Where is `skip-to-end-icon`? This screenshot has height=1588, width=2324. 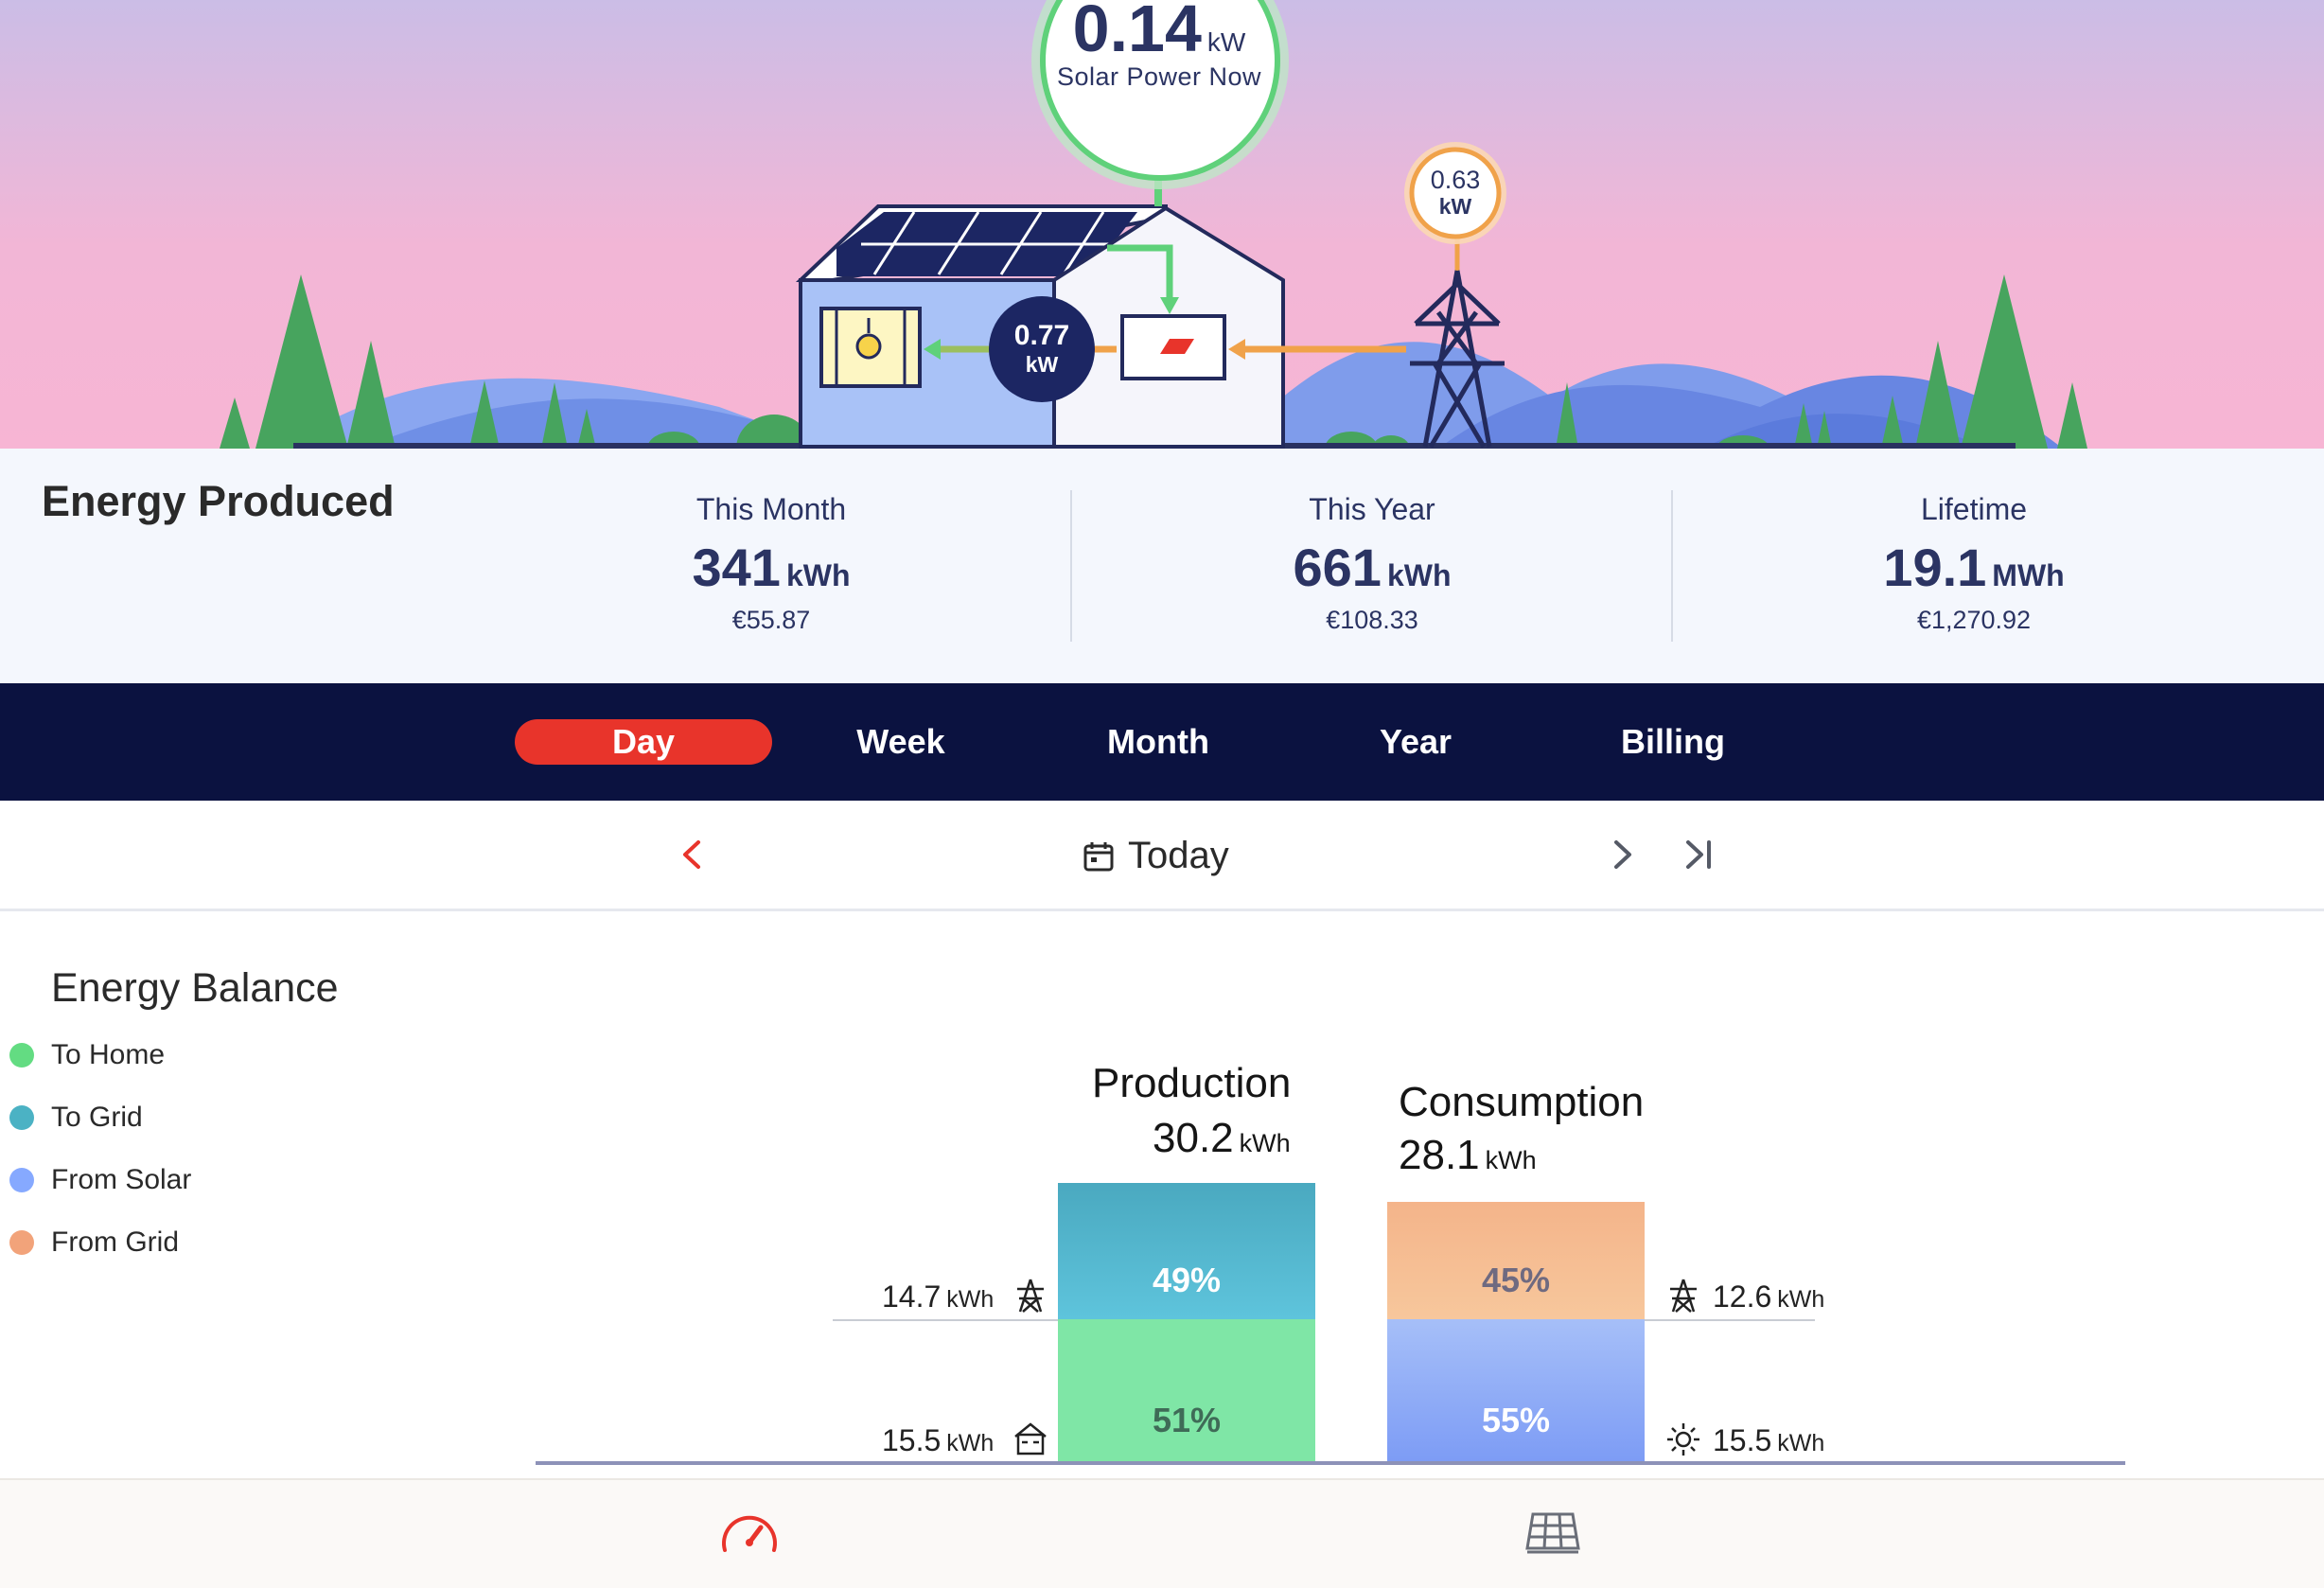 skip-to-end-icon is located at coordinates (1698, 855).